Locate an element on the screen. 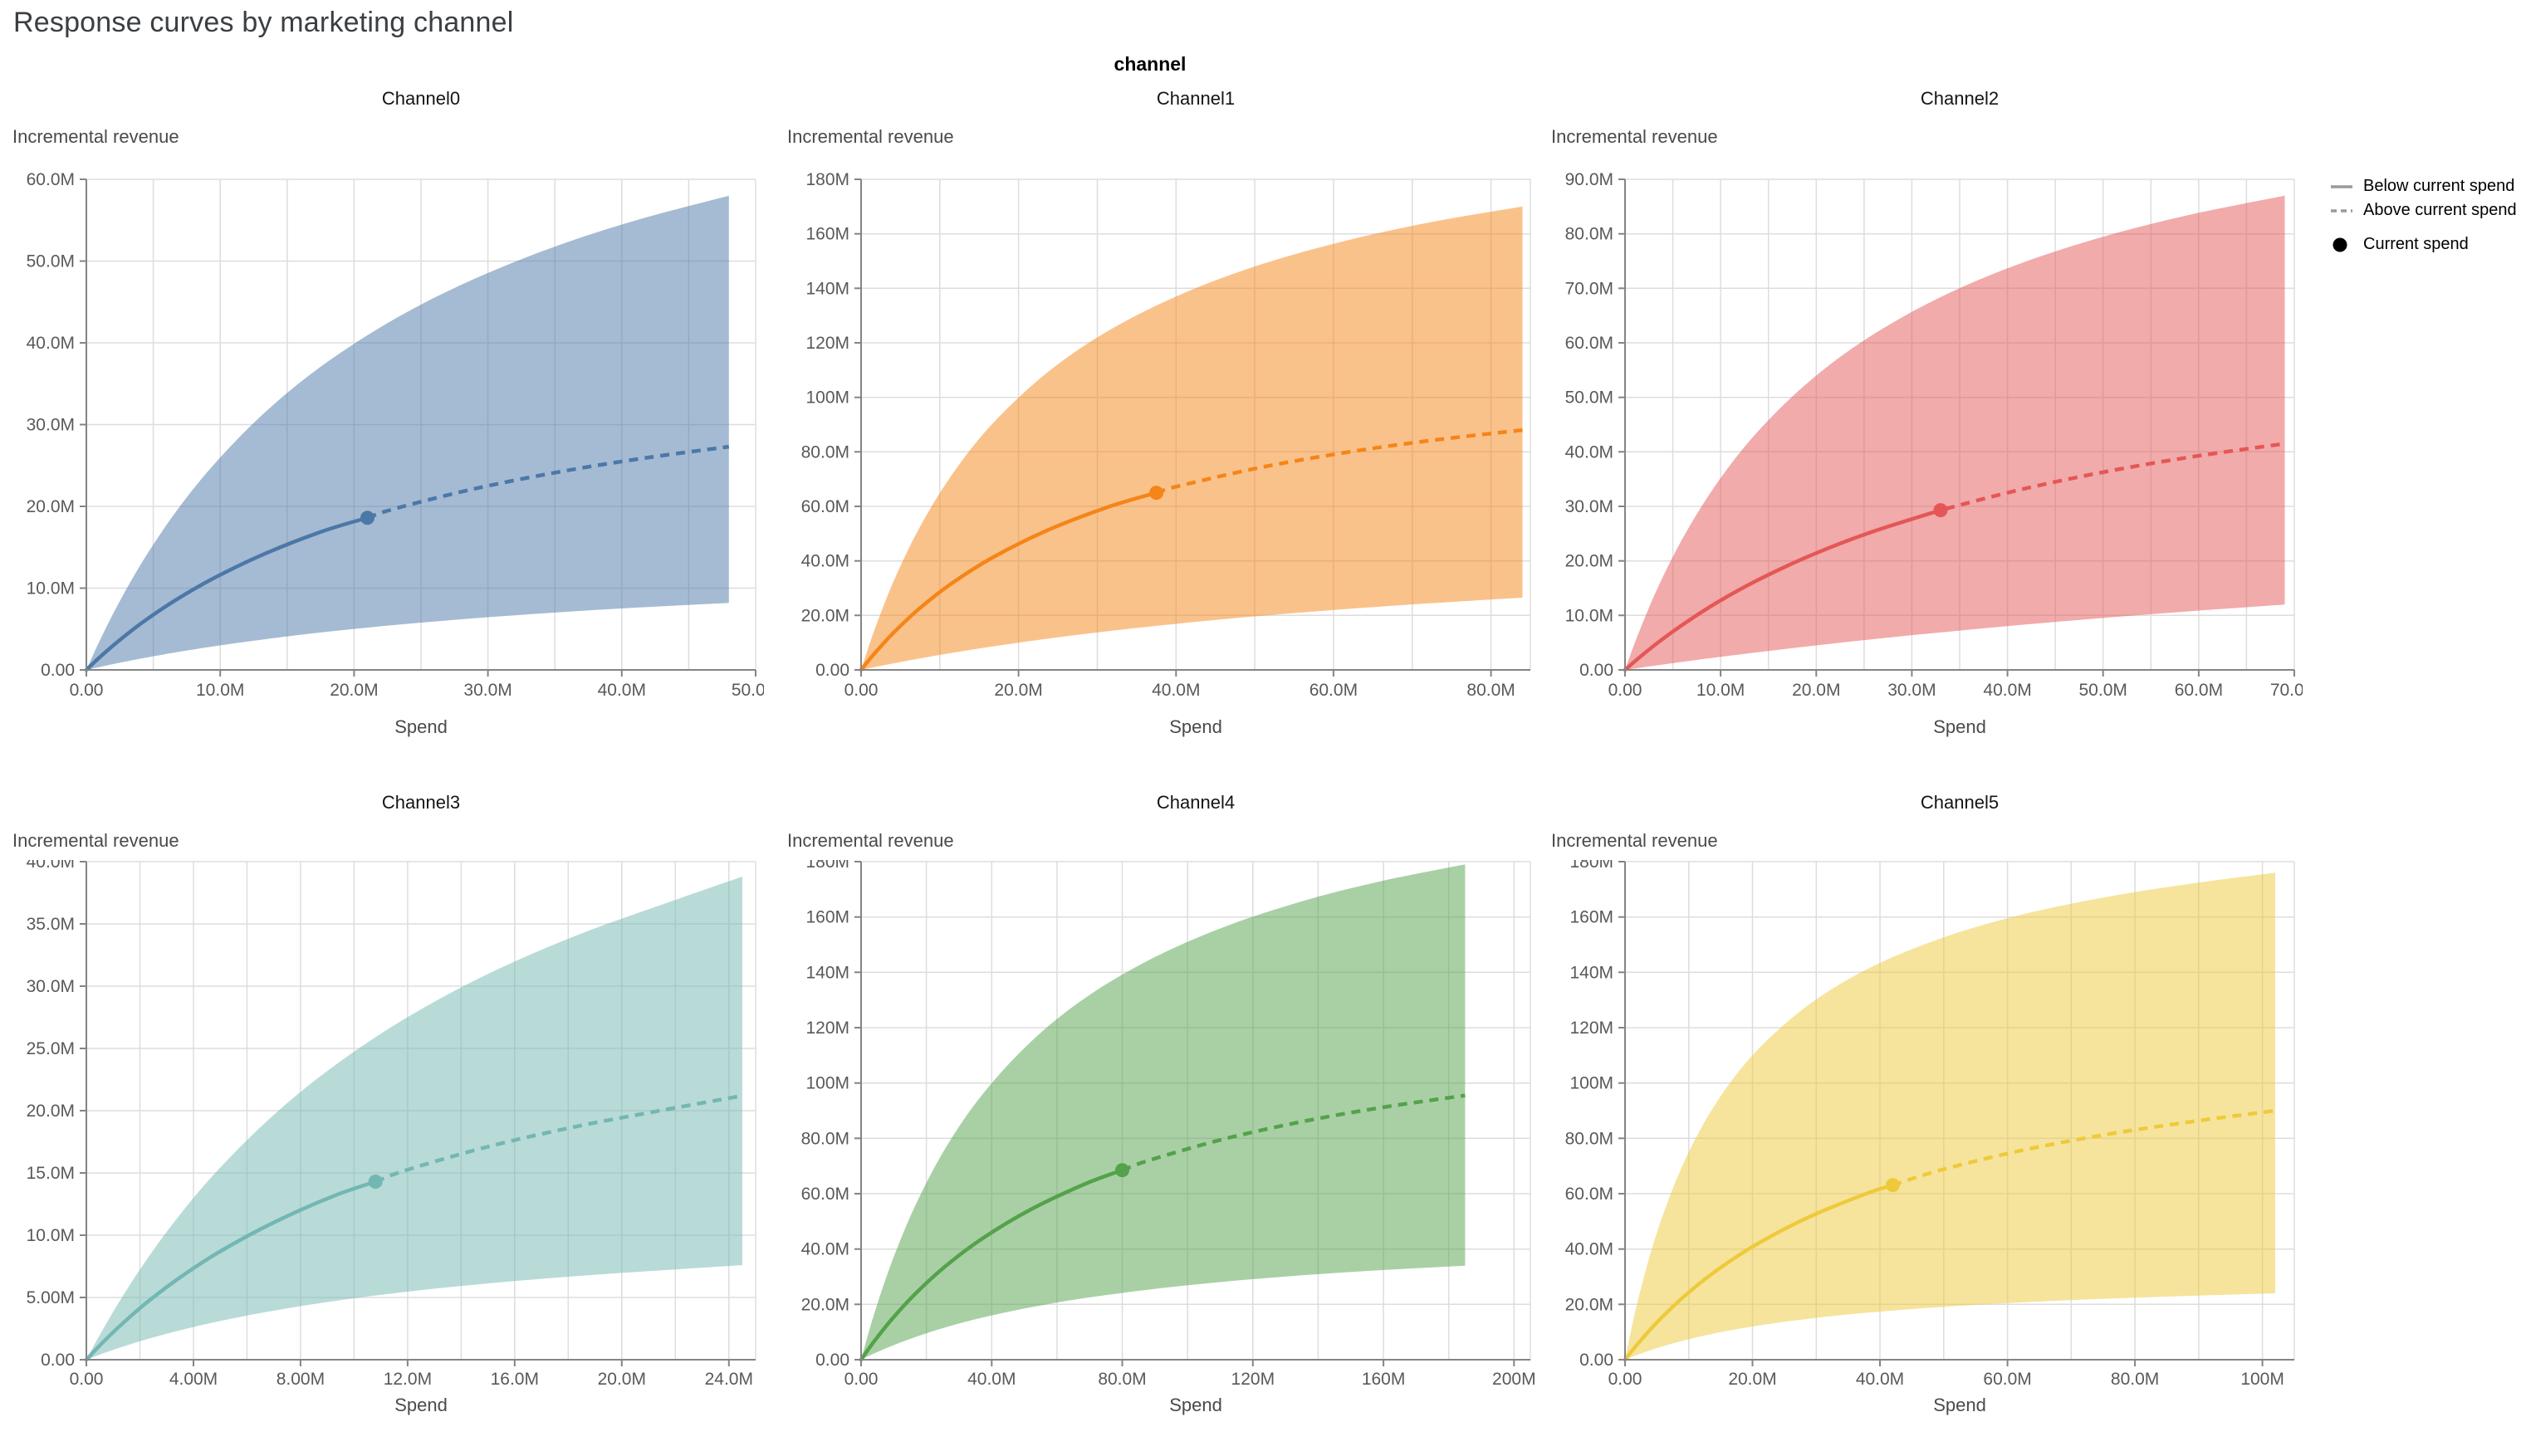 The image size is (2521, 1456). solid-line-icon is located at coordinates (2341, 186).